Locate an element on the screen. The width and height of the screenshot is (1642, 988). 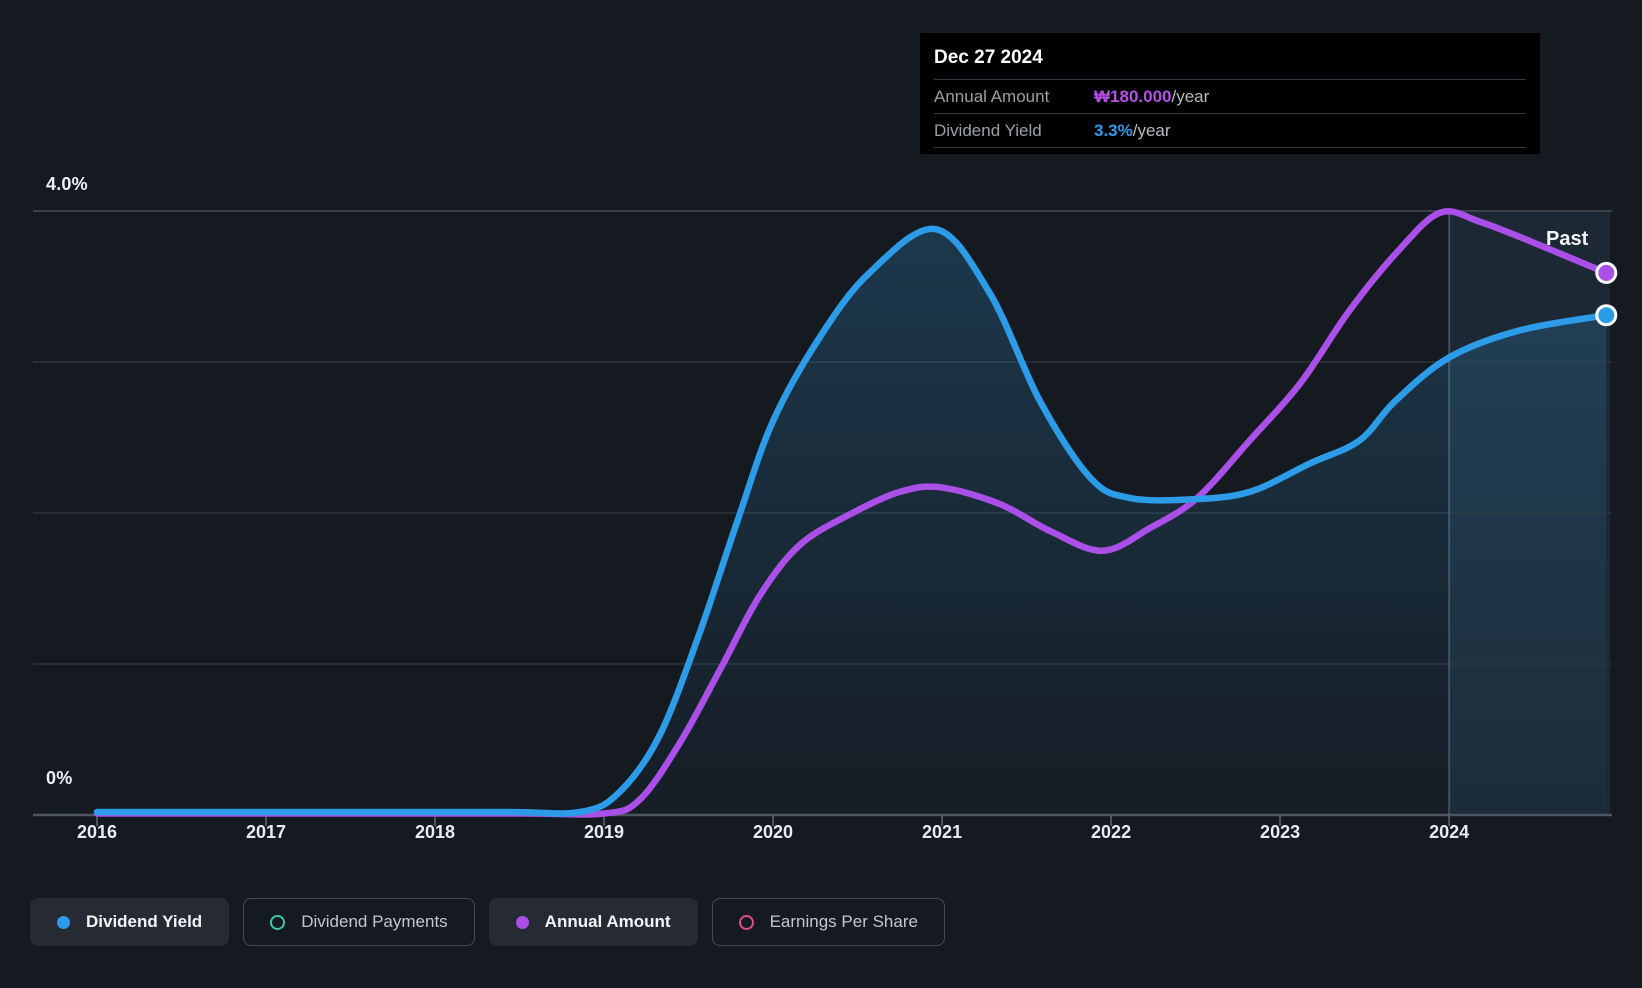
legend-item-label: Annual Amount is located at coordinates (607, 921).